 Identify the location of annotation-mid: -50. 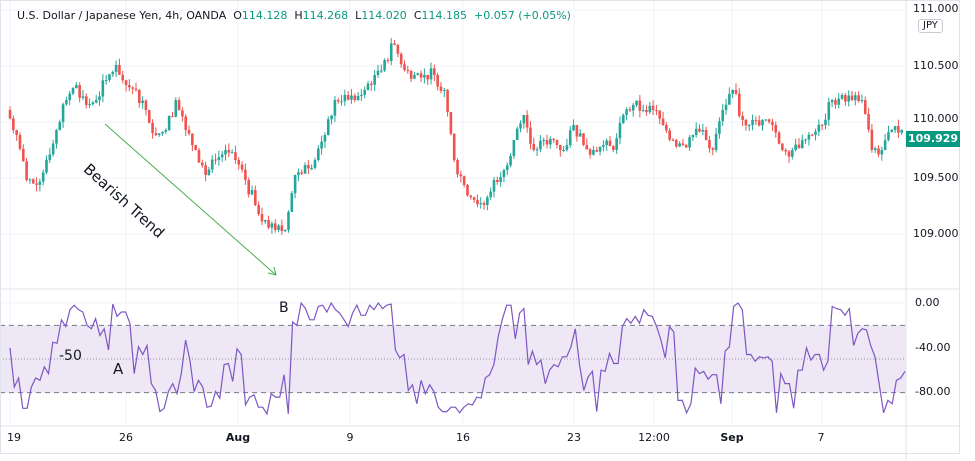
(70, 356).